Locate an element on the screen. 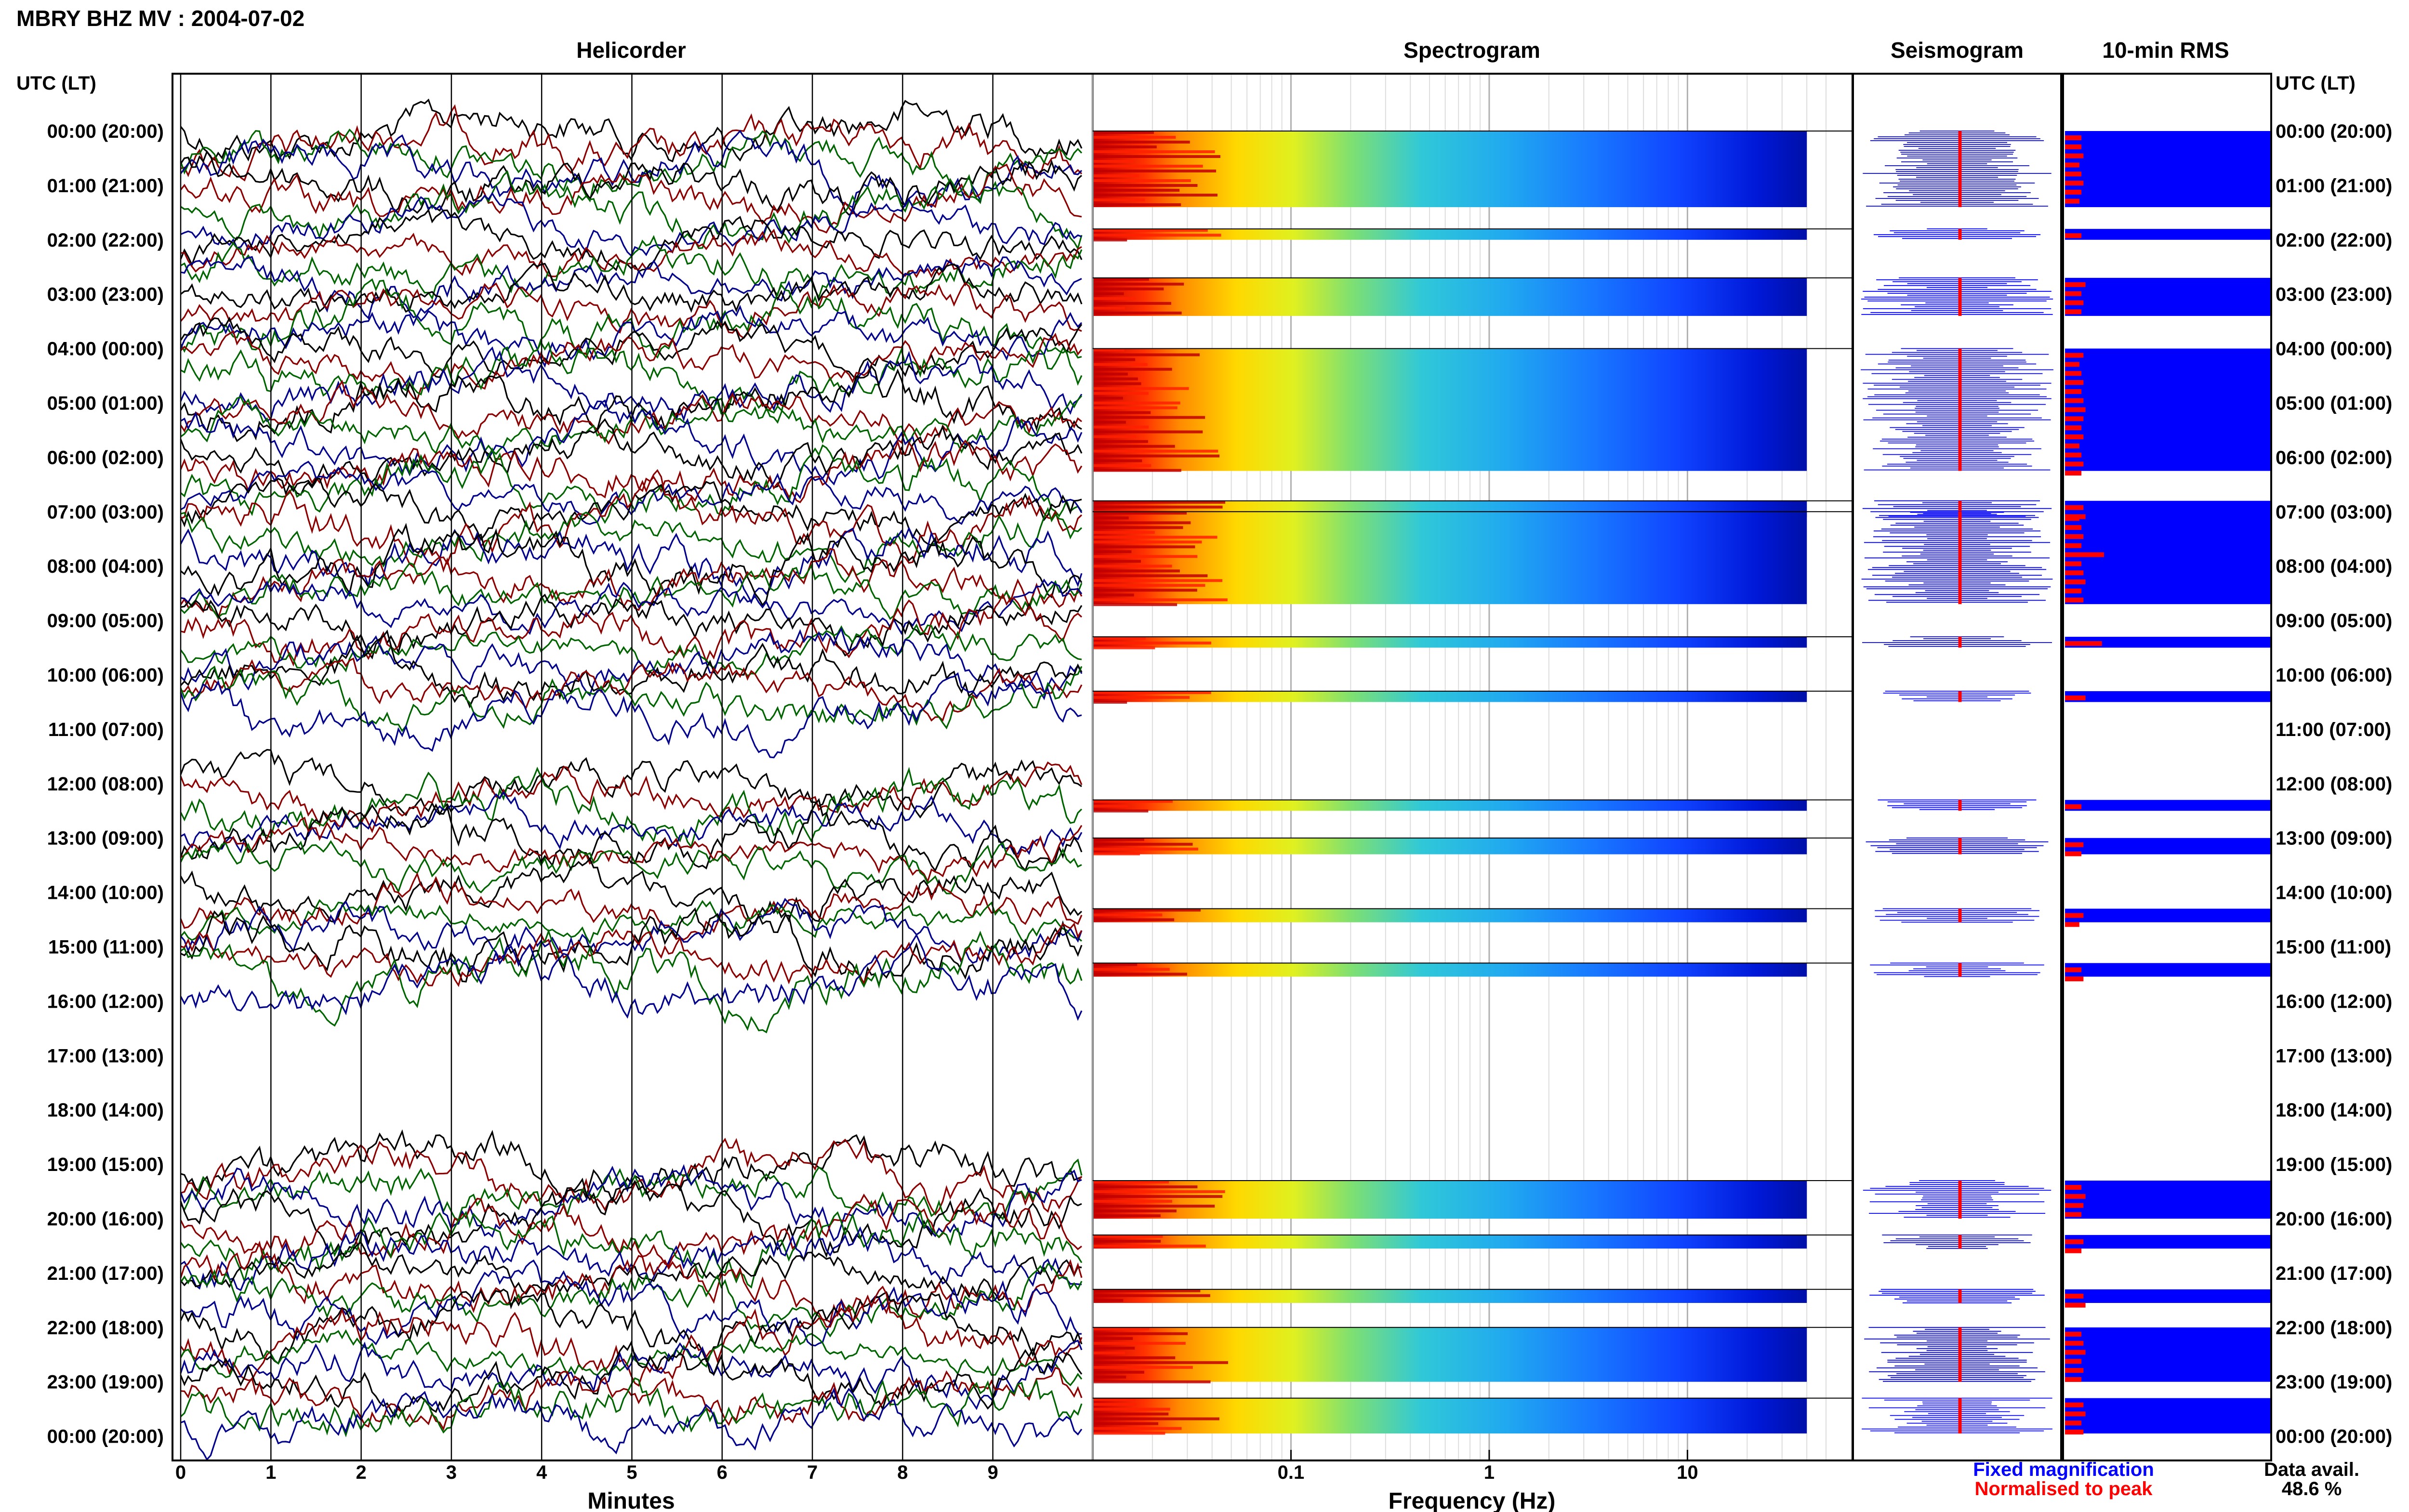 The image size is (2409, 1512). seismogram-title: Seismogram is located at coordinates (1957, 50).